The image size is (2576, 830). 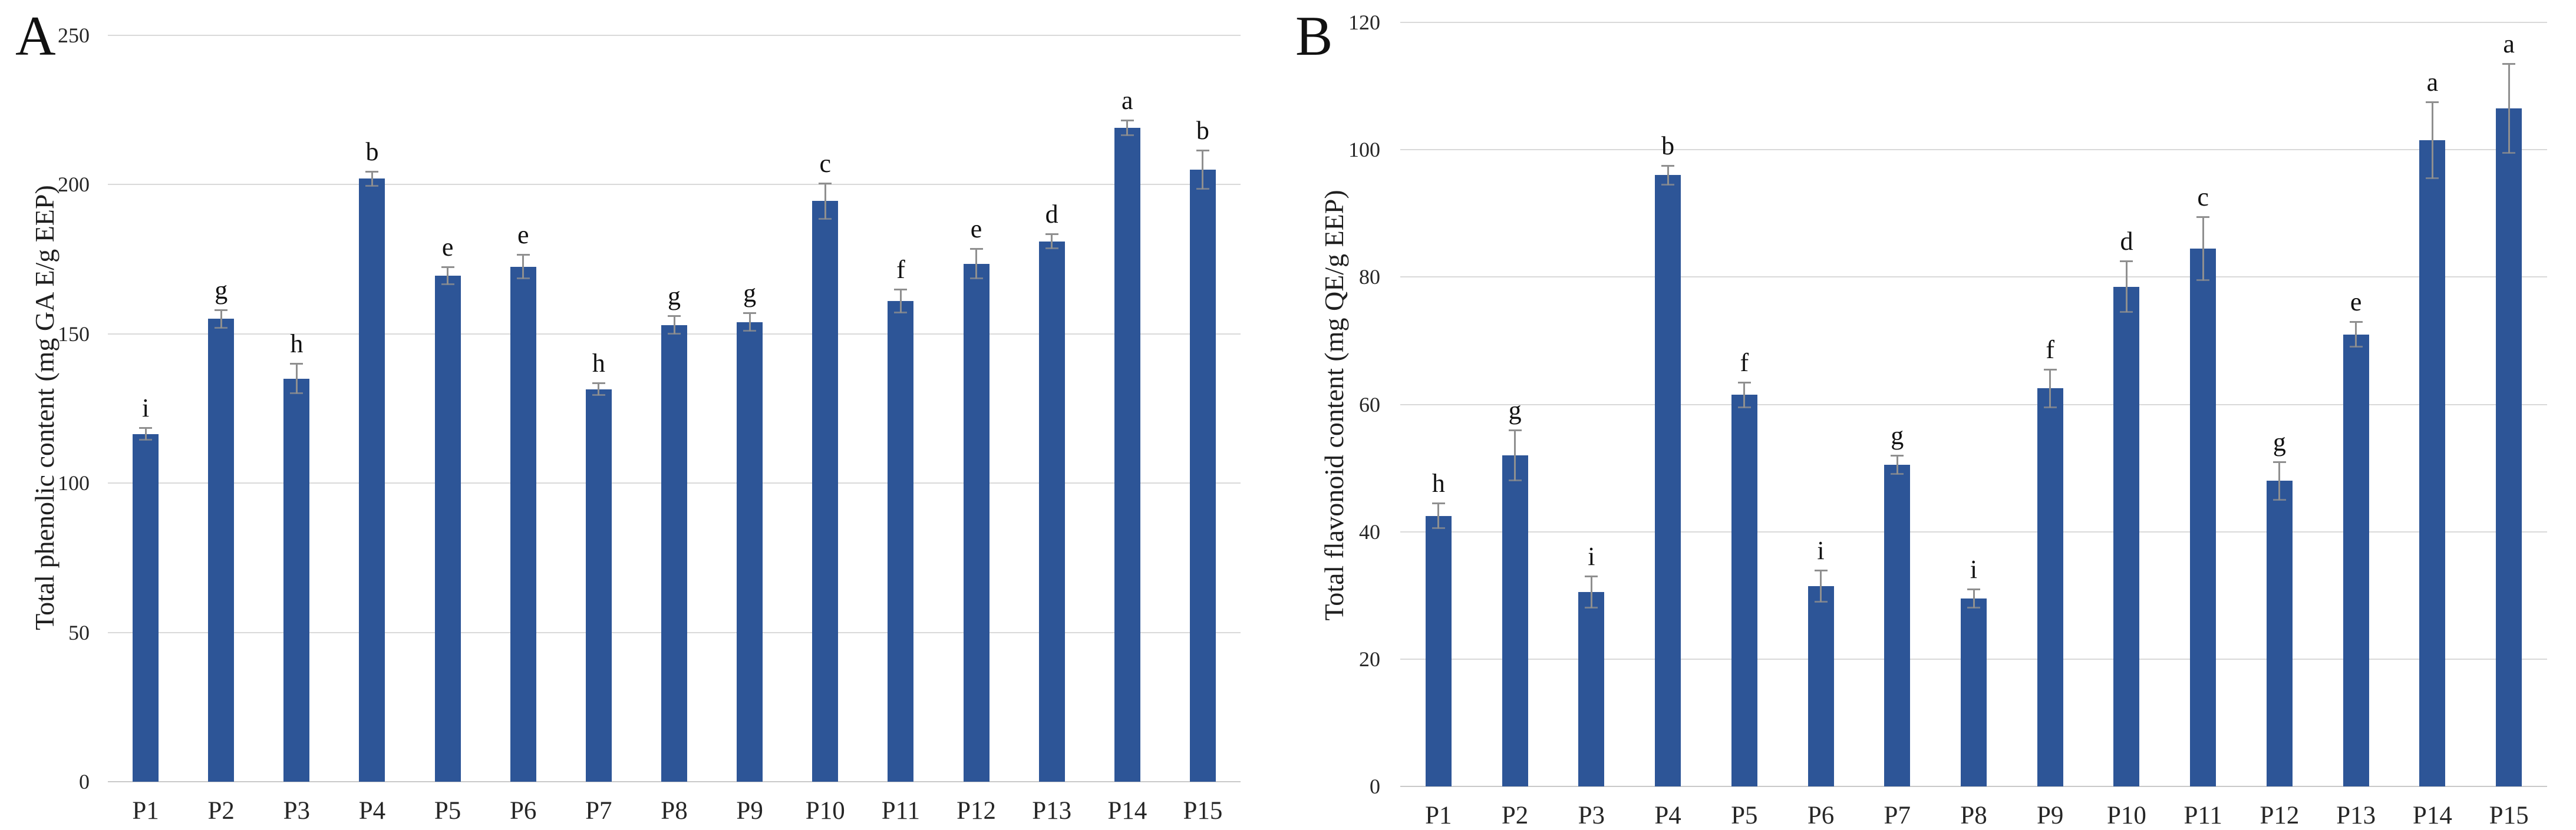 What do you see at coordinates (1364, 150) in the screenshot?
I see `y-tick-label: 100` at bounding box center [1364, 150].